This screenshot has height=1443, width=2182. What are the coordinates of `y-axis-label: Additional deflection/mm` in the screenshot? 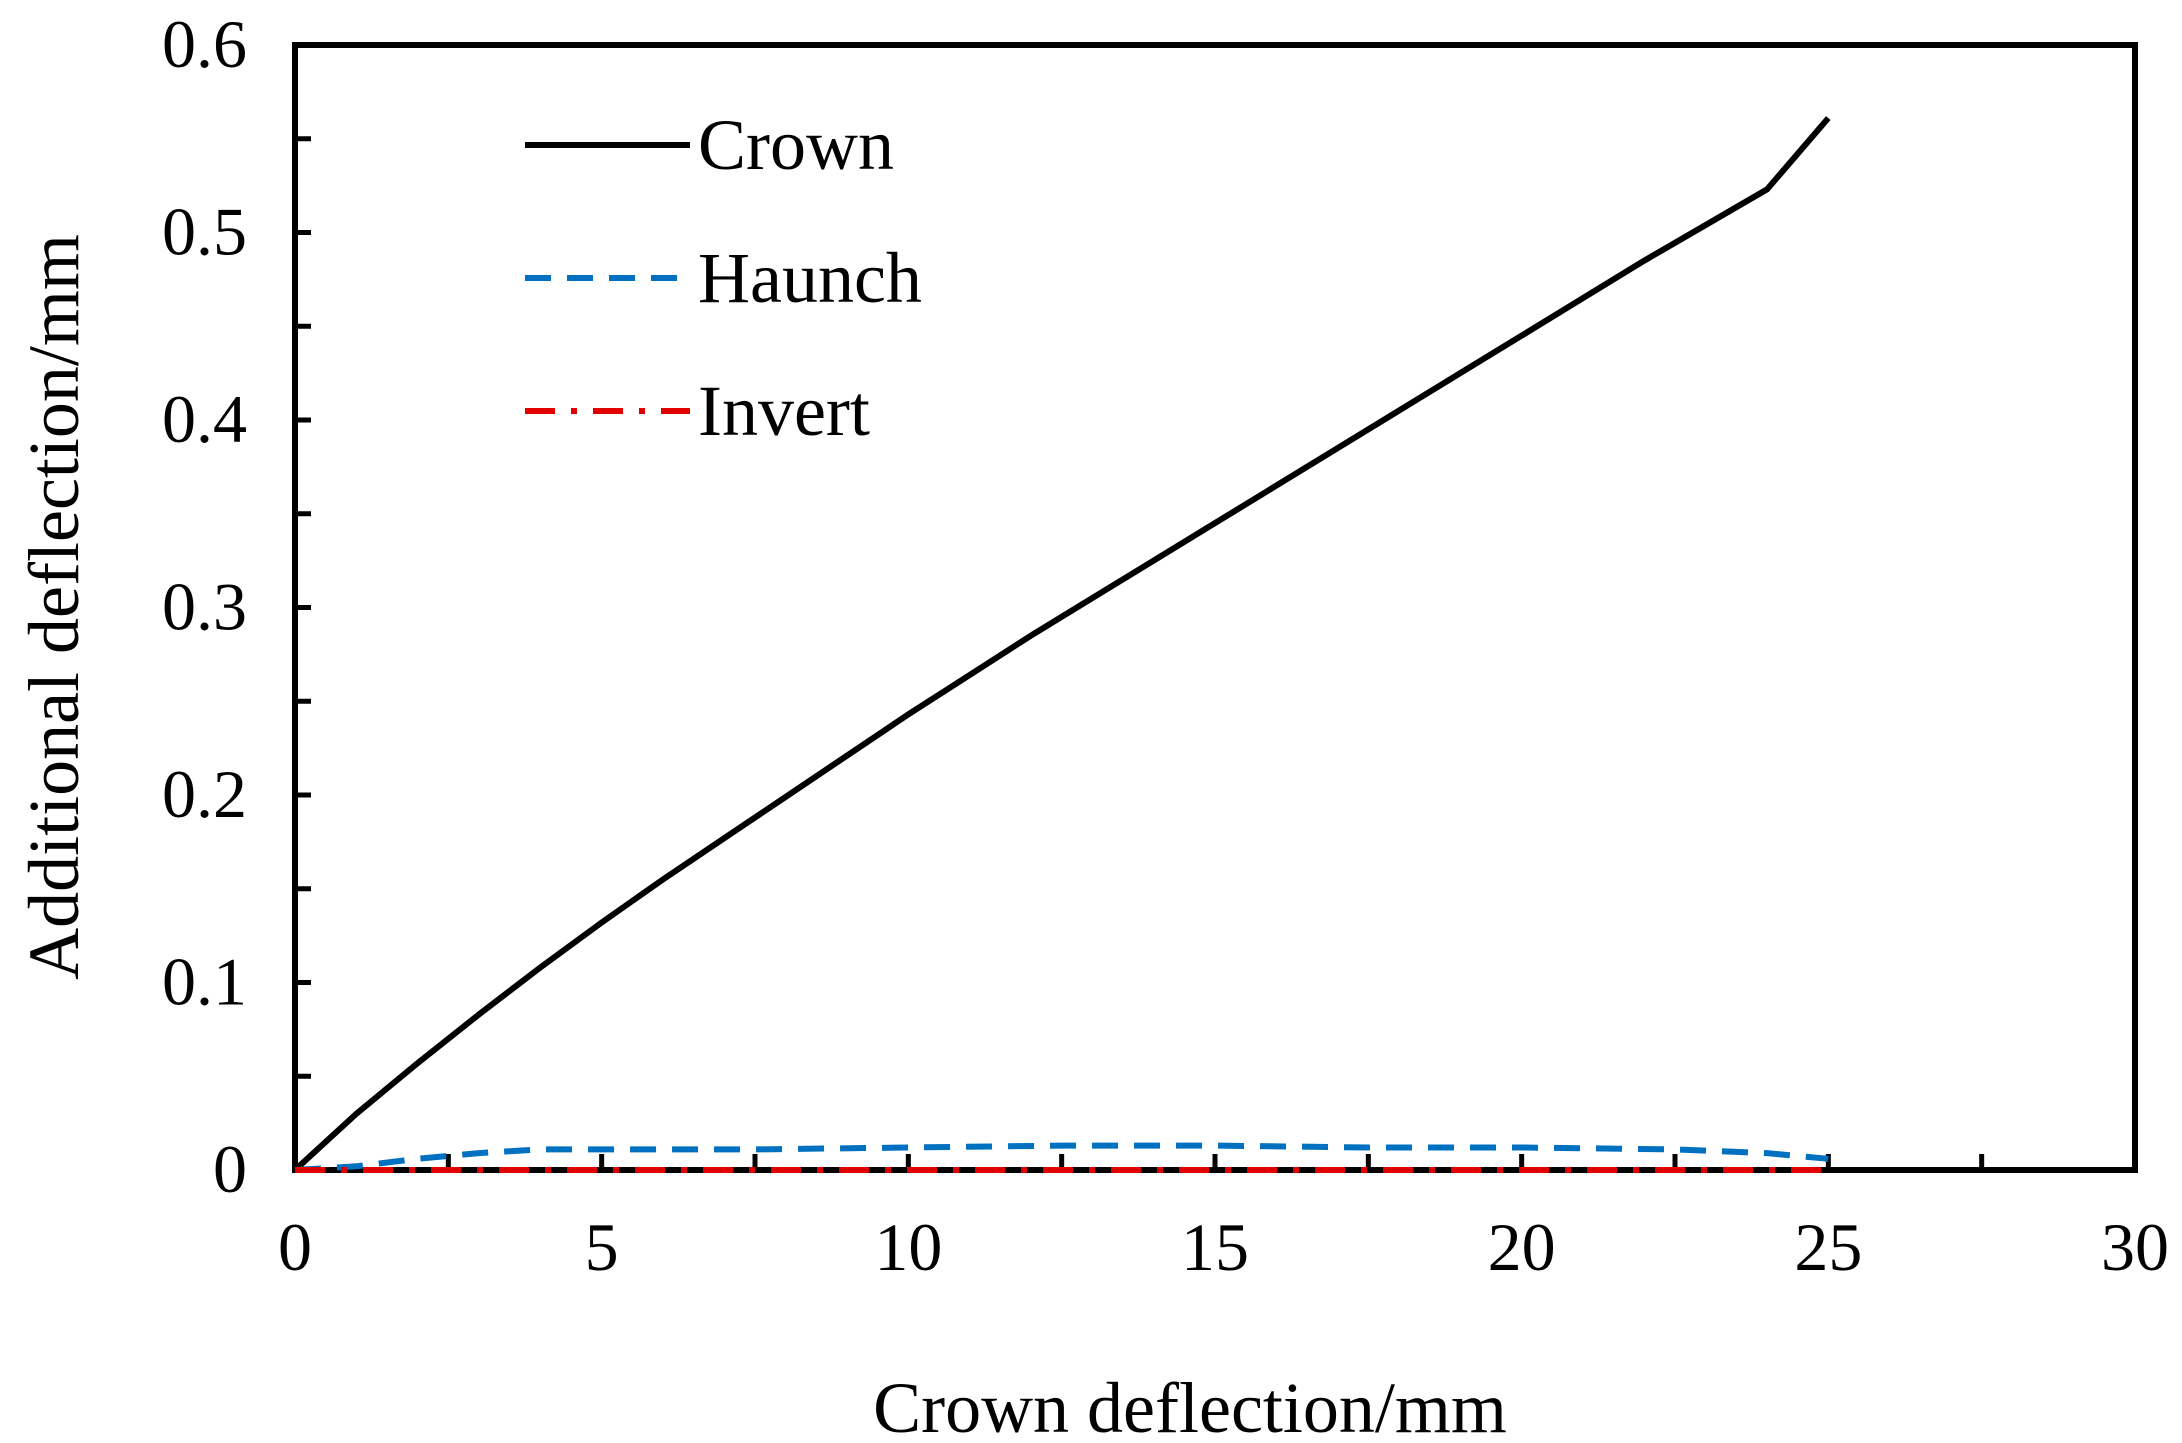 It's located at (54, 607).